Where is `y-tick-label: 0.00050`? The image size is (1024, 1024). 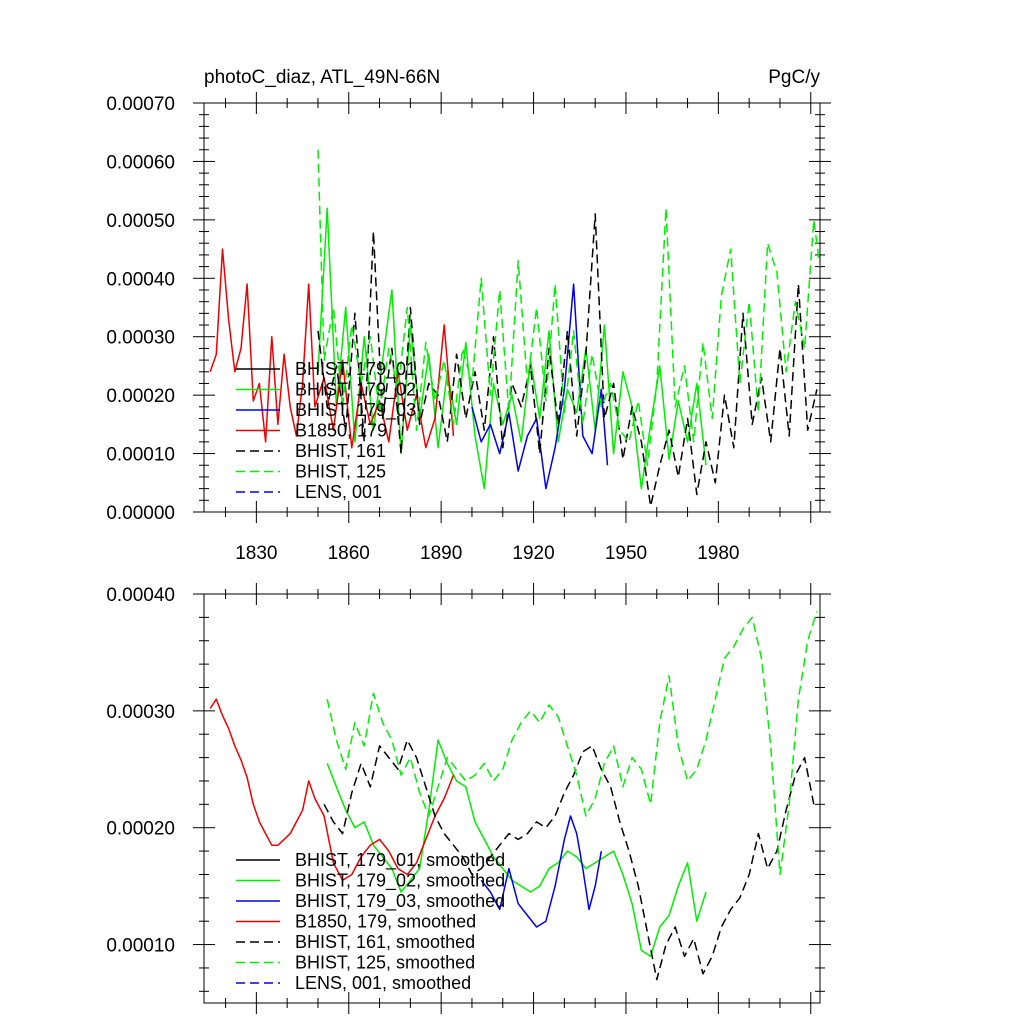
y-tick-label: 0.00050 is located at coordinates (140, 221).